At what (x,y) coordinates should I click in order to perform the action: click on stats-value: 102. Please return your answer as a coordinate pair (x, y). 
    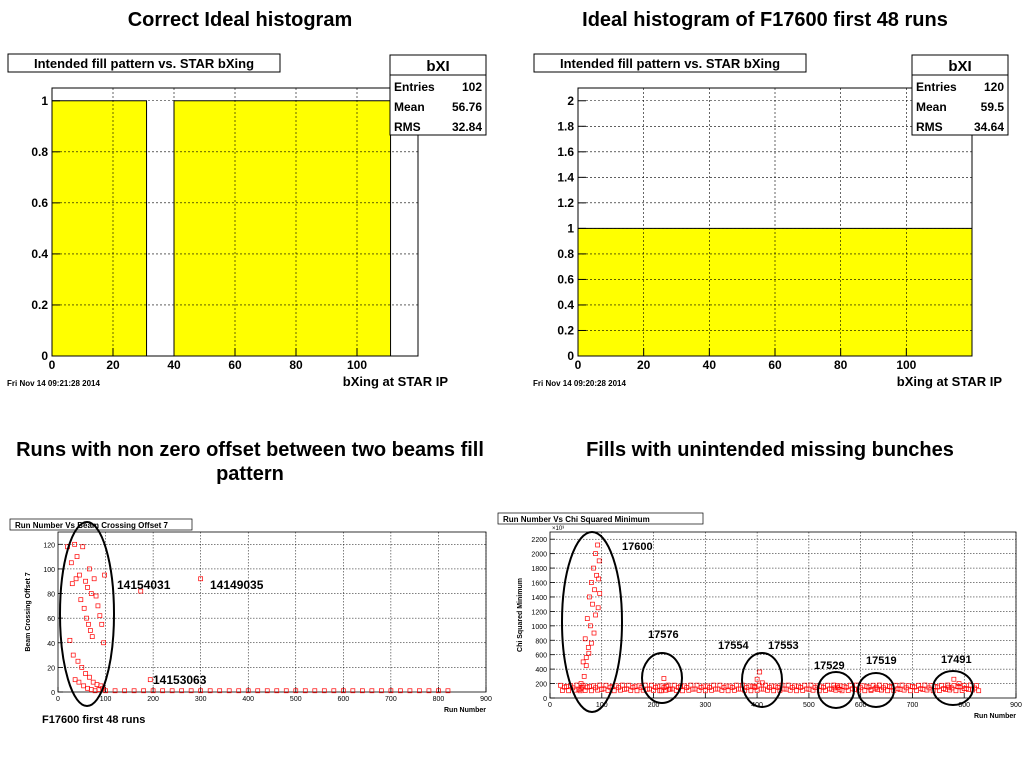
    Looking at the image, I should click on (472, 87).